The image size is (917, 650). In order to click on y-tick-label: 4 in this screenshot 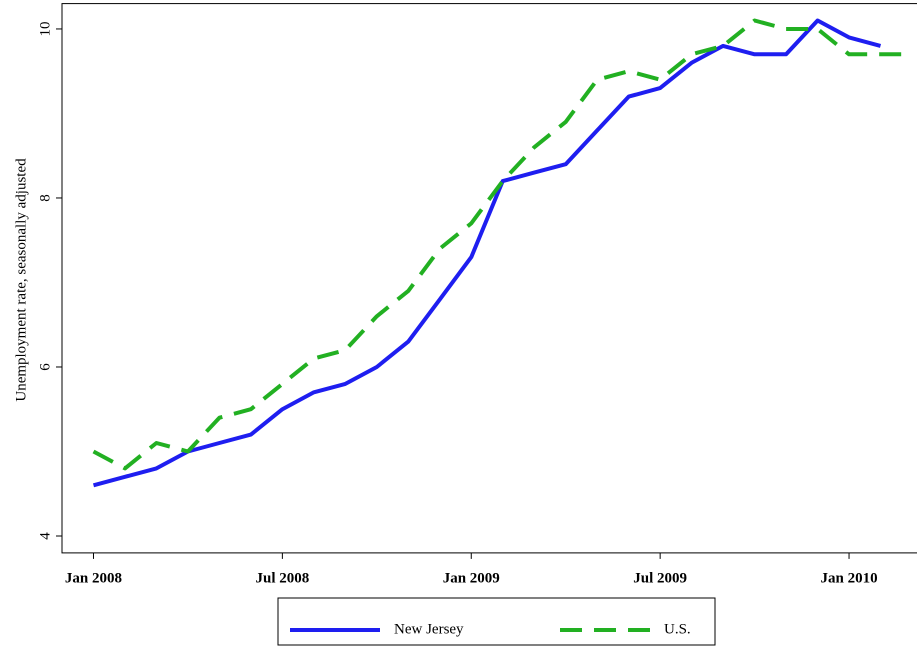, I will do `click(45, 536)`.